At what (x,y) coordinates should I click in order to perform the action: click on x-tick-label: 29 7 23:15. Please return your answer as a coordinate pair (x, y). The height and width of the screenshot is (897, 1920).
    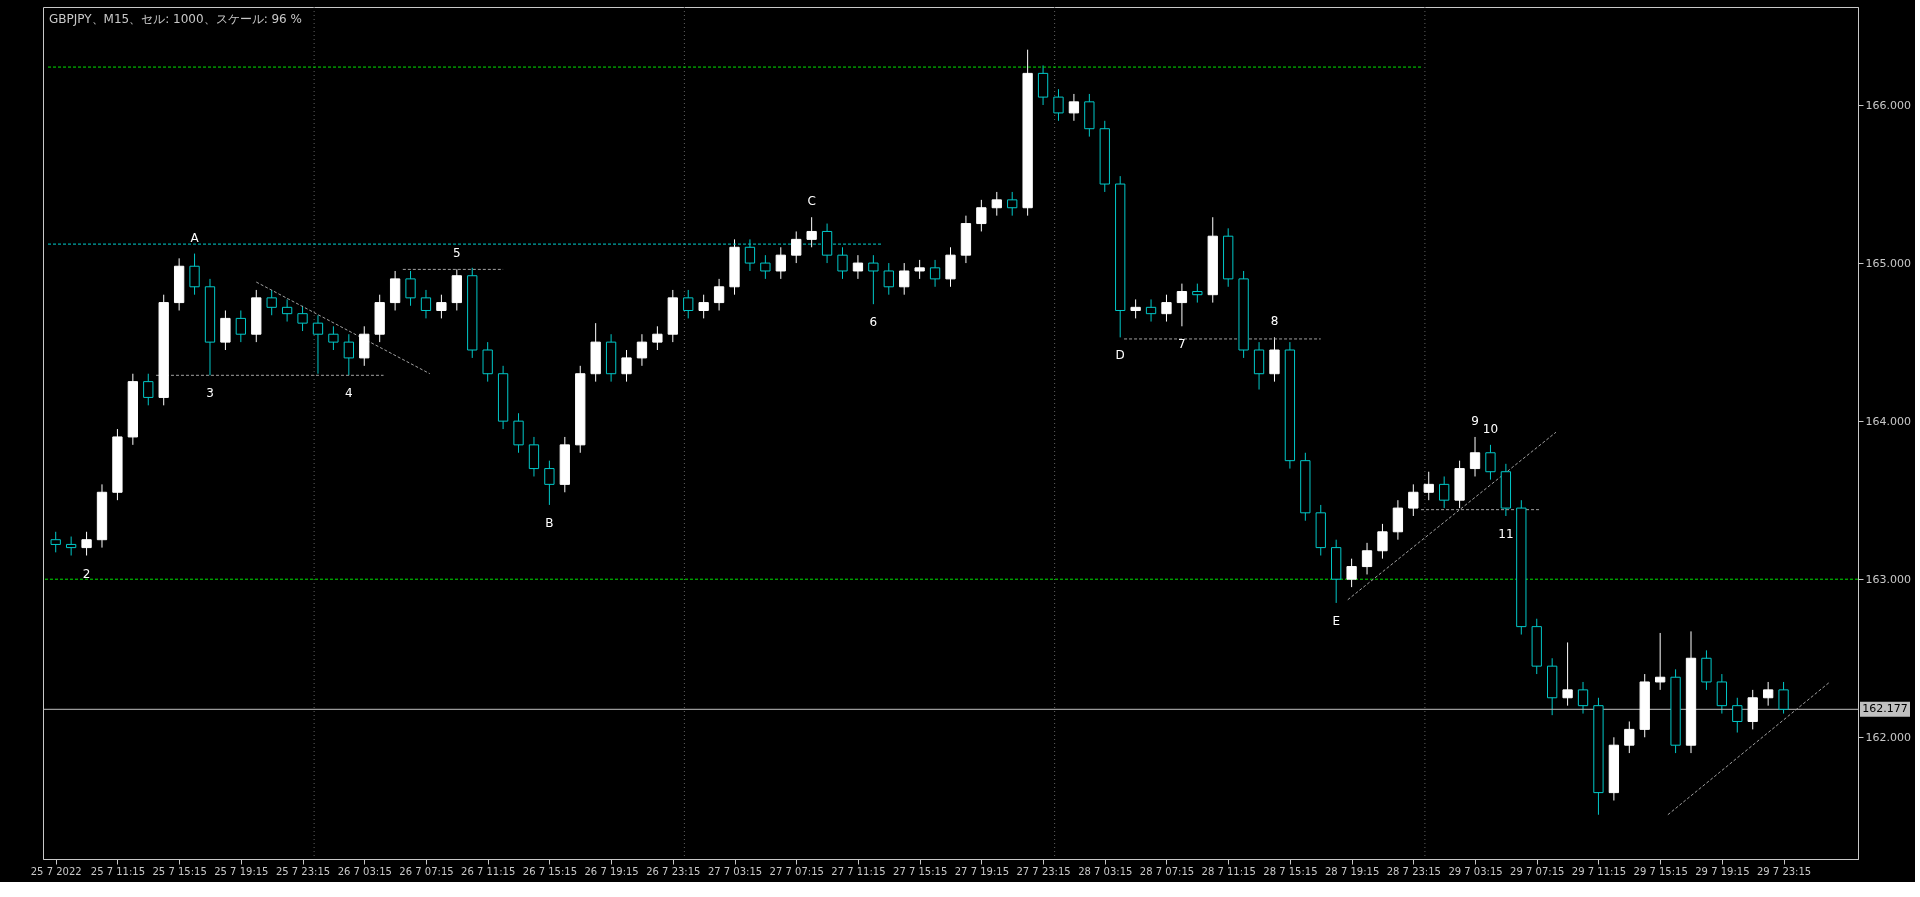
    Looking at the image, I should click on (1784, 871).